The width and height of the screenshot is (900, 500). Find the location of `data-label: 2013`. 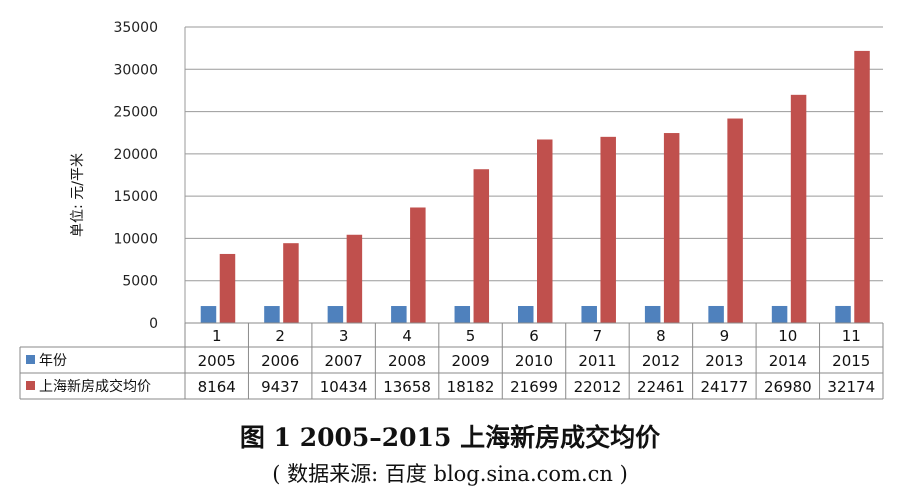

data-label: 2013 is located at coordinates (724, 361).